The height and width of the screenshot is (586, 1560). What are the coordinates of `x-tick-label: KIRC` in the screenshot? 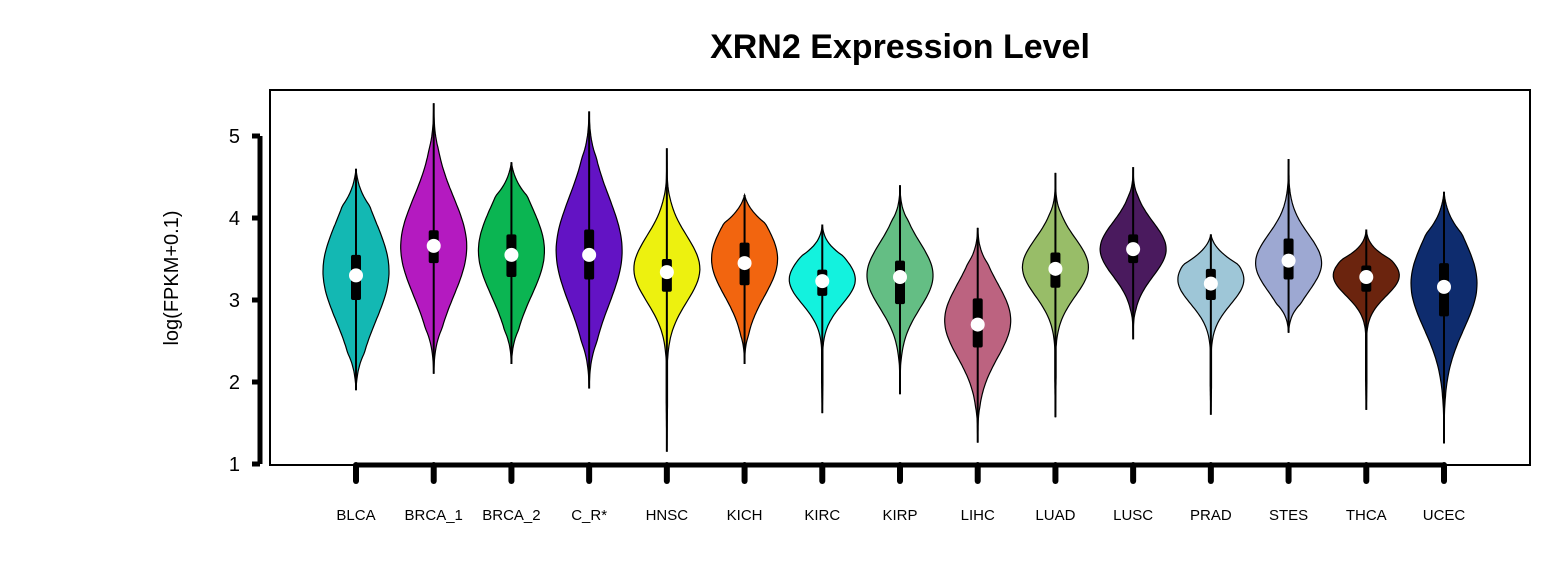 It's located at (822, 515).